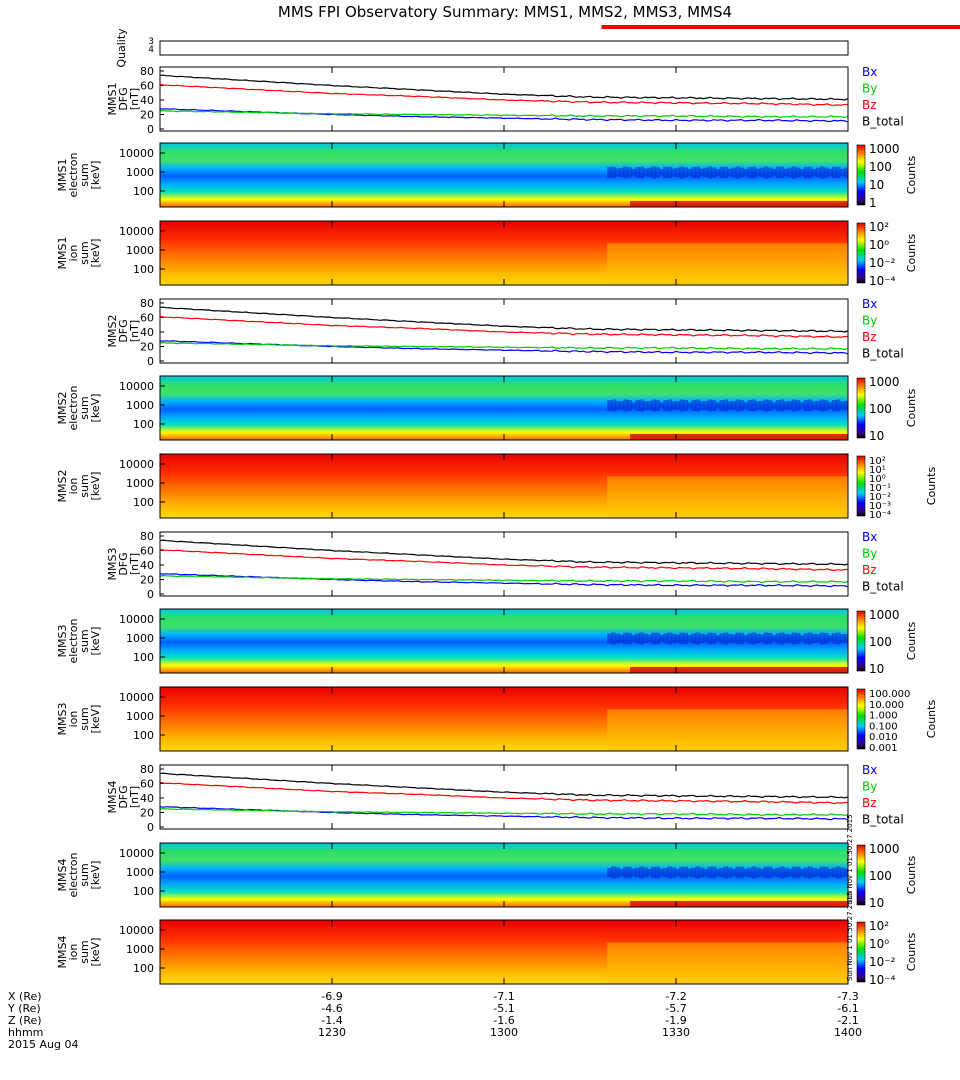 This screenshot has width=960, height=1080. I want to click on colorbar-tick-label: 0.001, so click(883, 748).